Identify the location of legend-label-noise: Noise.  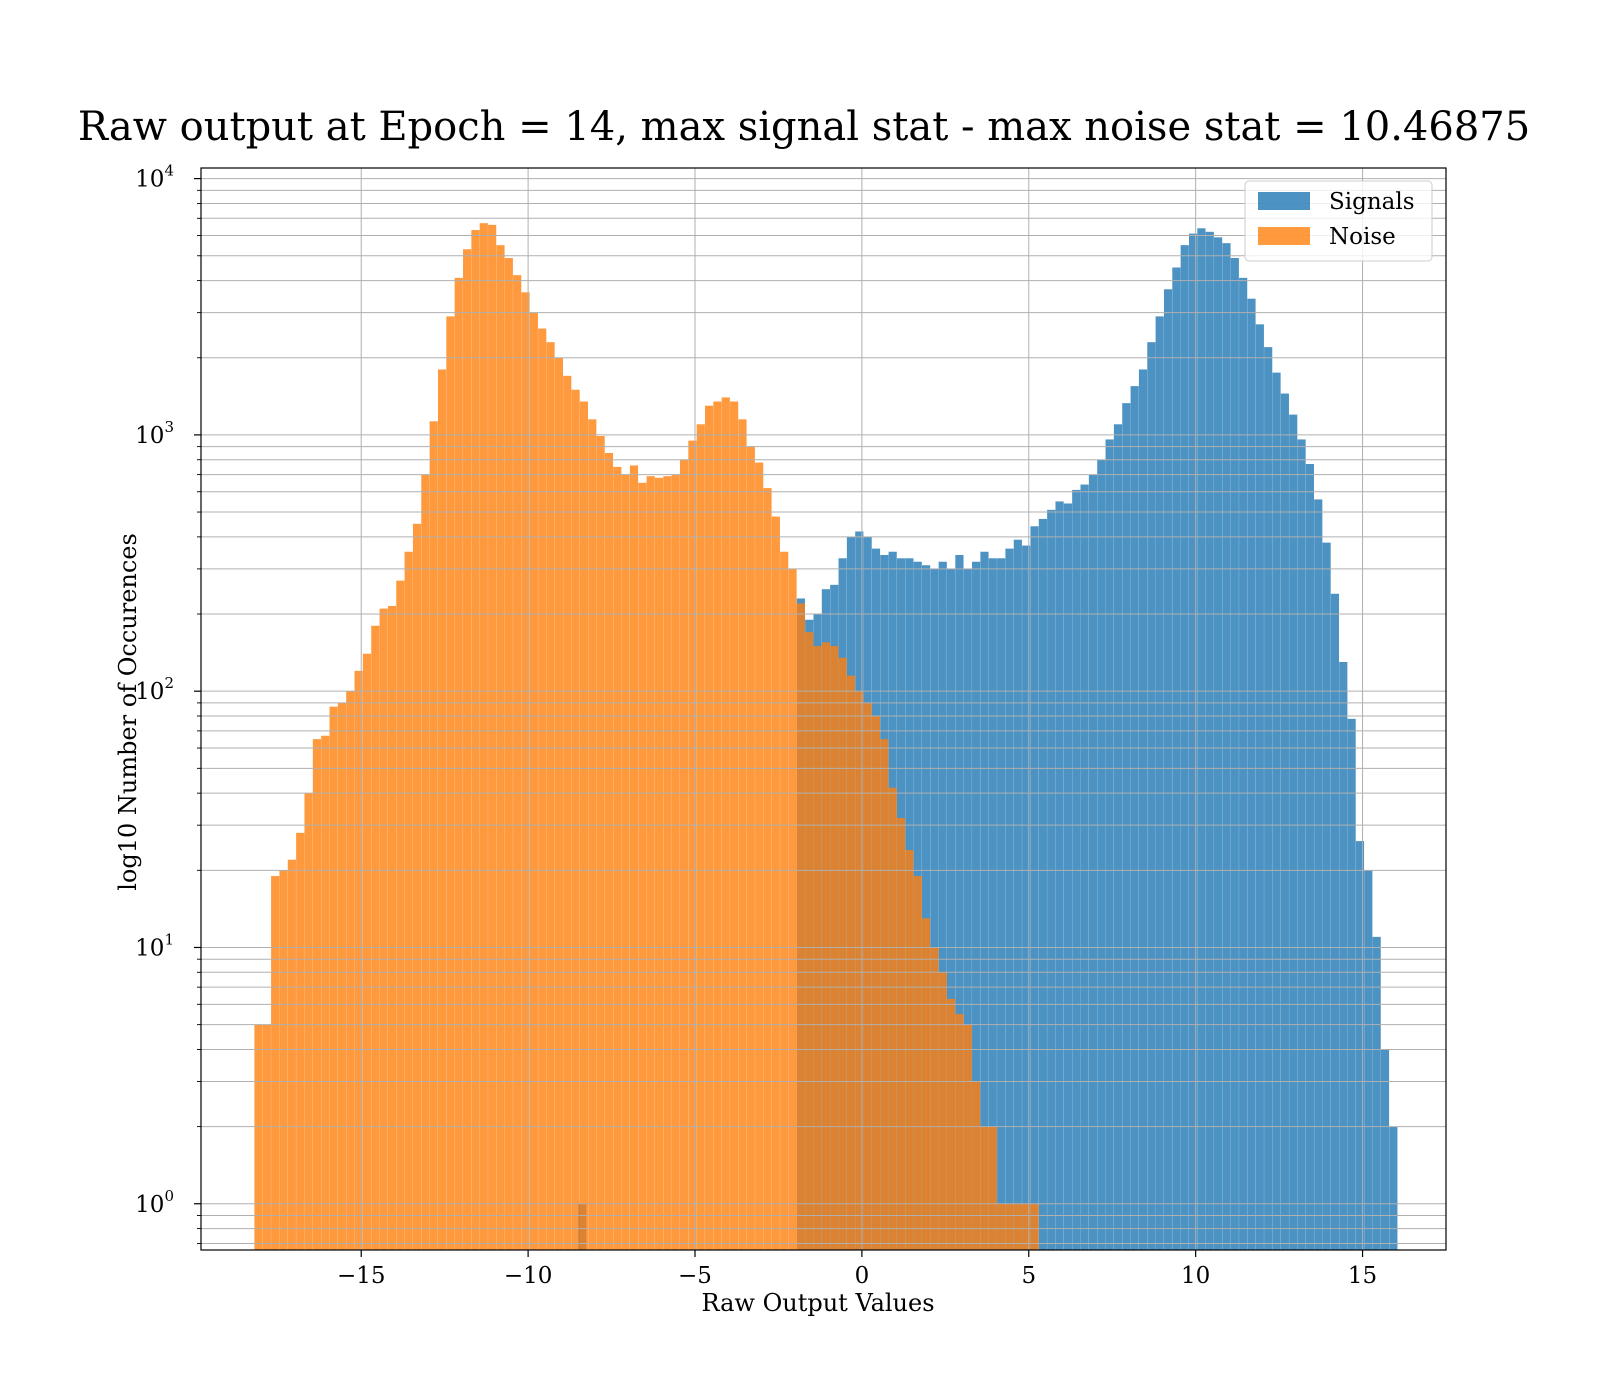
(1362, 237).